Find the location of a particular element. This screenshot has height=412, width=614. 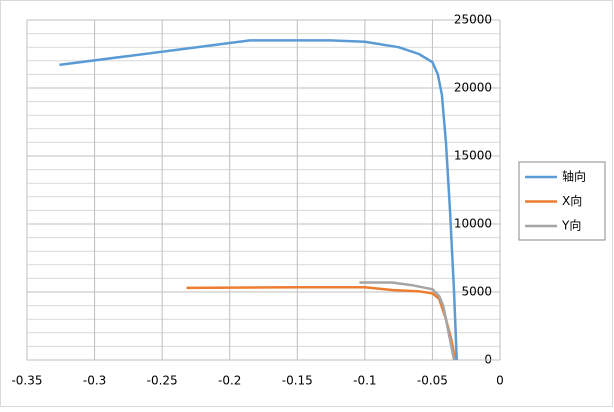

x-tick-label: -0.15 is located at coordinates (297, 381).